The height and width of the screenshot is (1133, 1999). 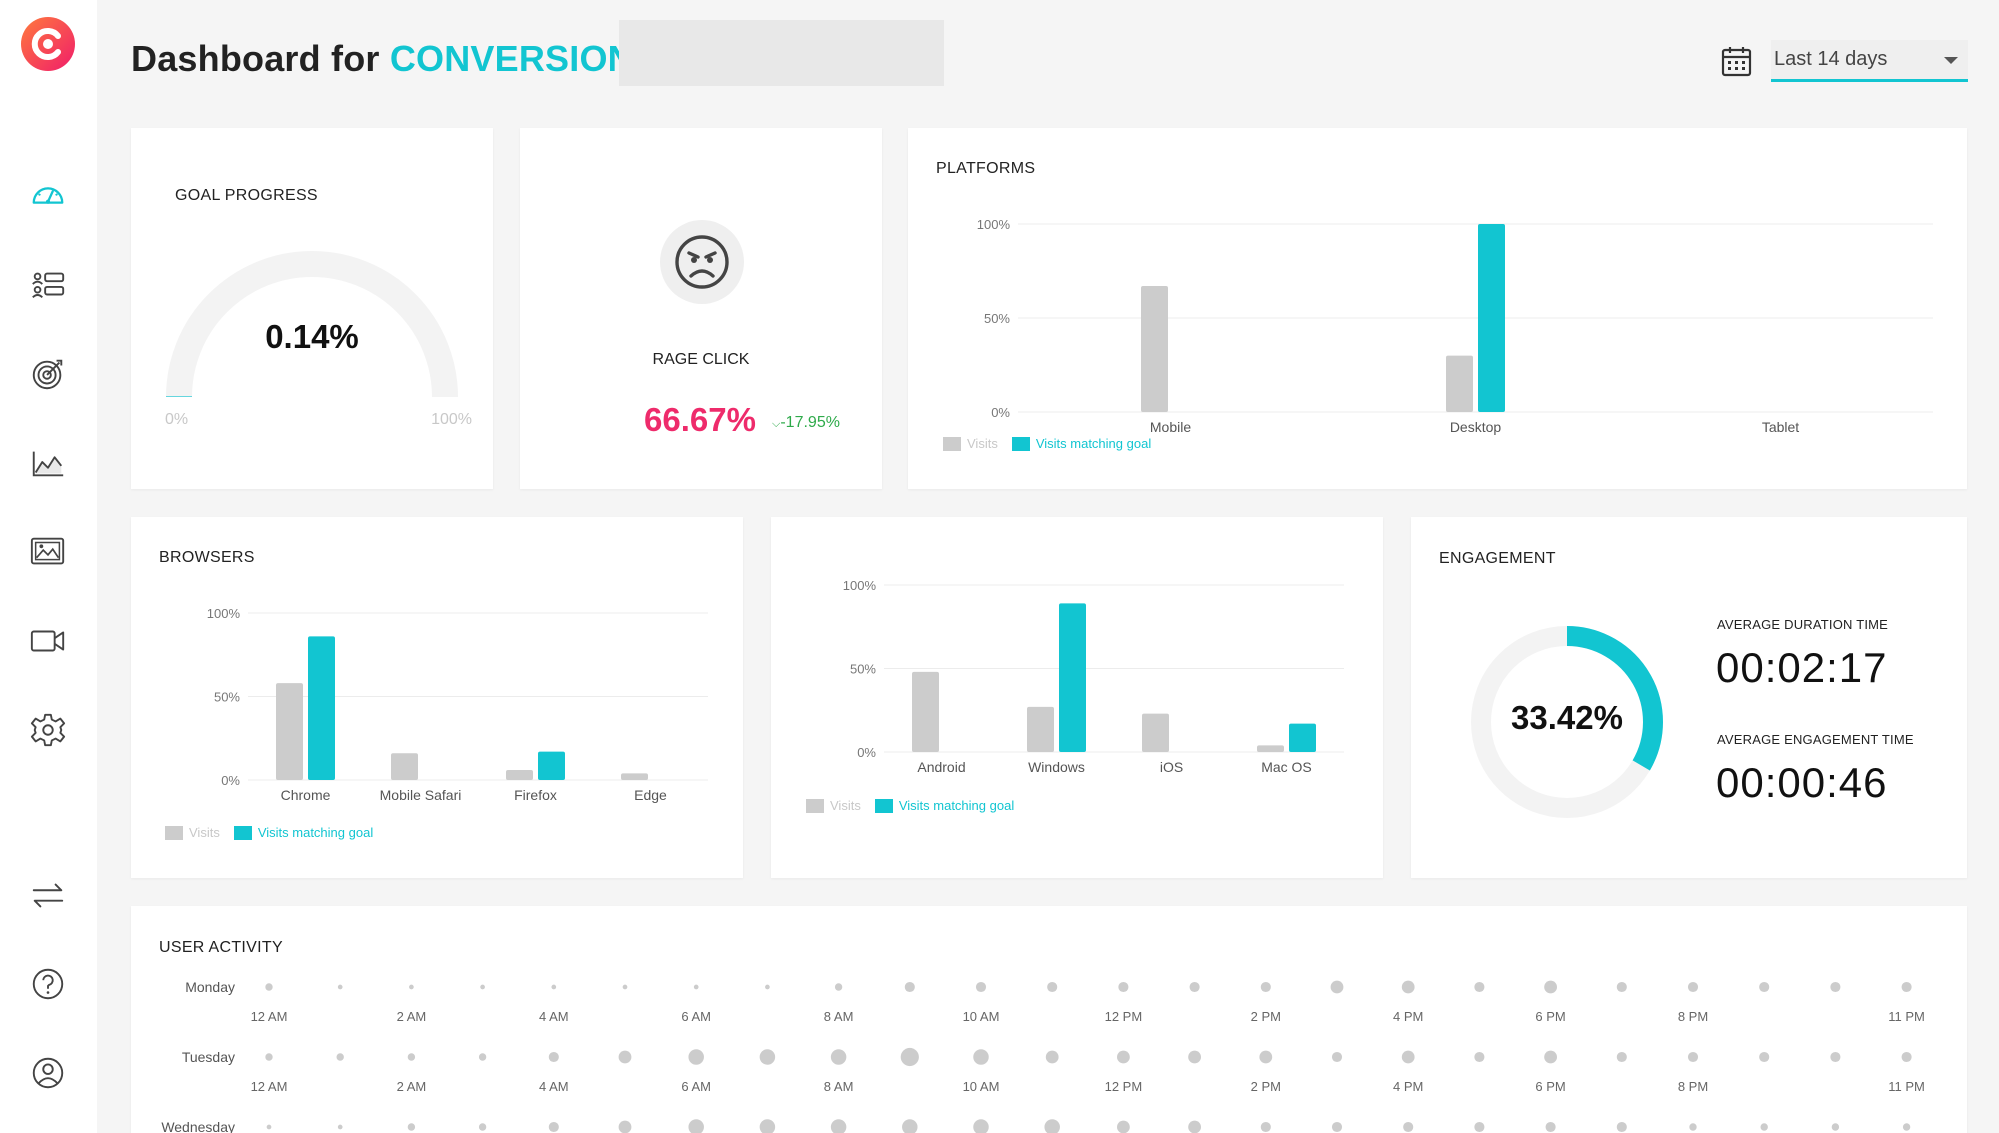 I want to click on nav-users, so click(x=48, y=285).